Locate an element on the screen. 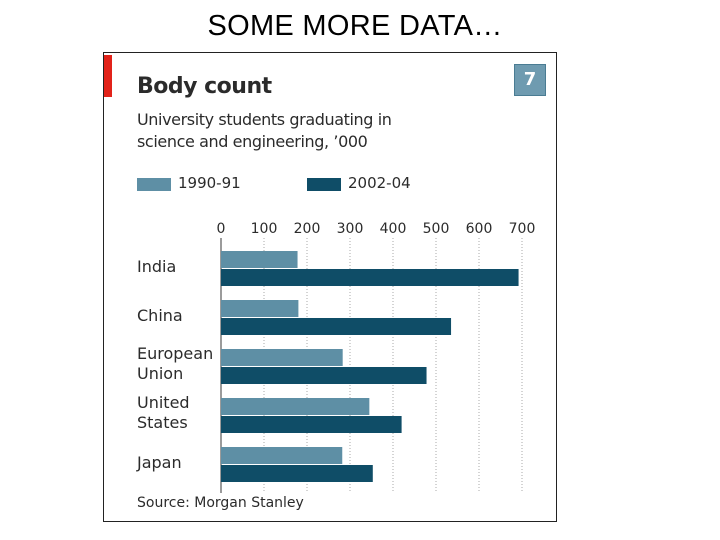 Image resolution: width=720 pixels, height=540 pixels. x-tick-label: 400 is located at coordinates (393, 229).